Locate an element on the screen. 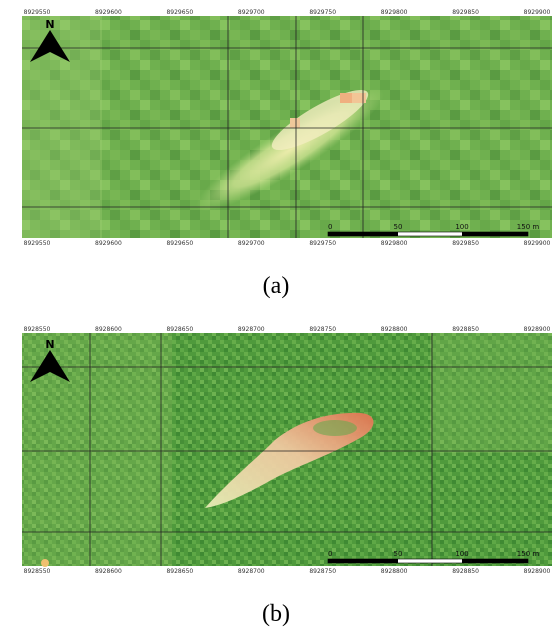  caption: (a) is located at coordinates (276, 286).